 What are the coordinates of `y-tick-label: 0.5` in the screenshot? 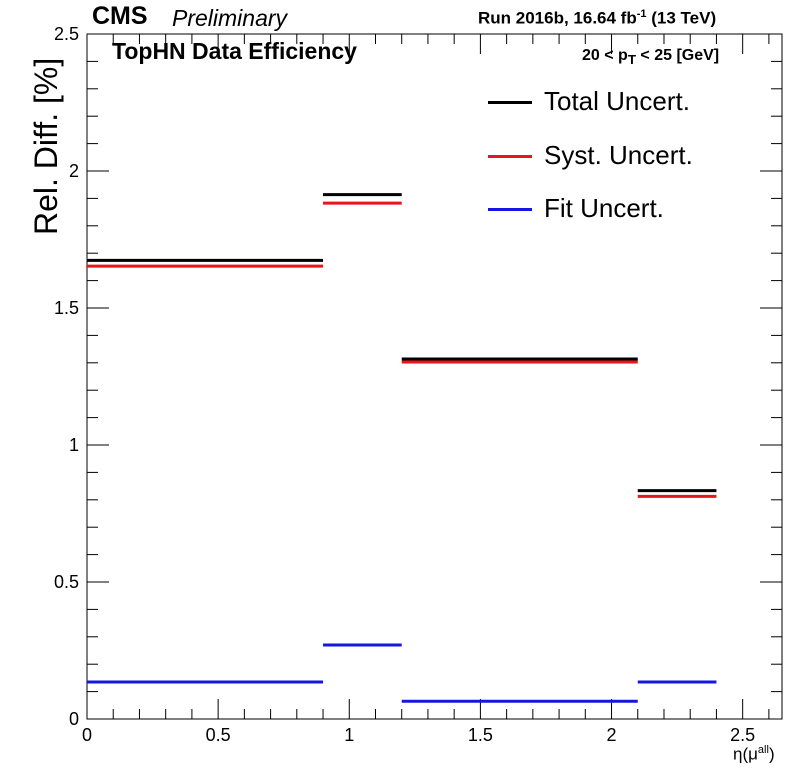 It's located at (66, 582).